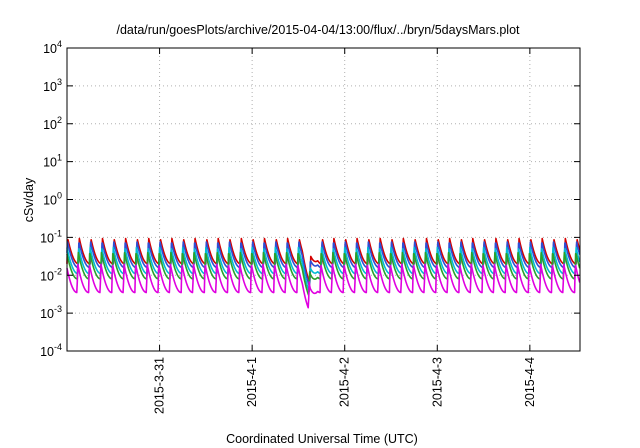 The width and height of the screenshot is (640, 448). What do you see at coordinates (29, 199) in the screenshot?
I see `y-axis-label: cSv/day` at bounding box center [29, 199].